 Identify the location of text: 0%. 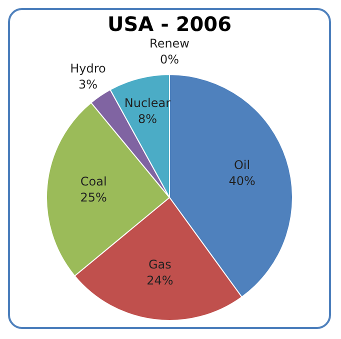
(170, 59).